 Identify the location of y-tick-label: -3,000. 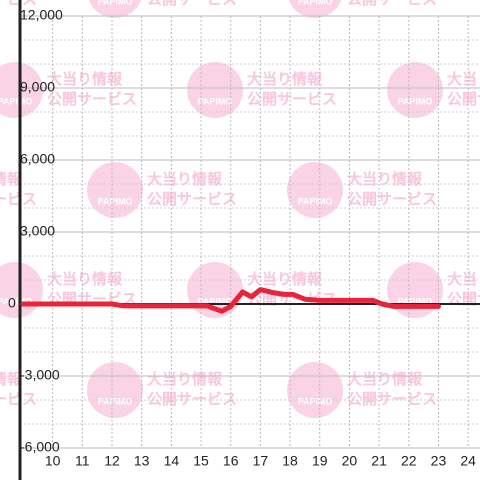
(40, 375).